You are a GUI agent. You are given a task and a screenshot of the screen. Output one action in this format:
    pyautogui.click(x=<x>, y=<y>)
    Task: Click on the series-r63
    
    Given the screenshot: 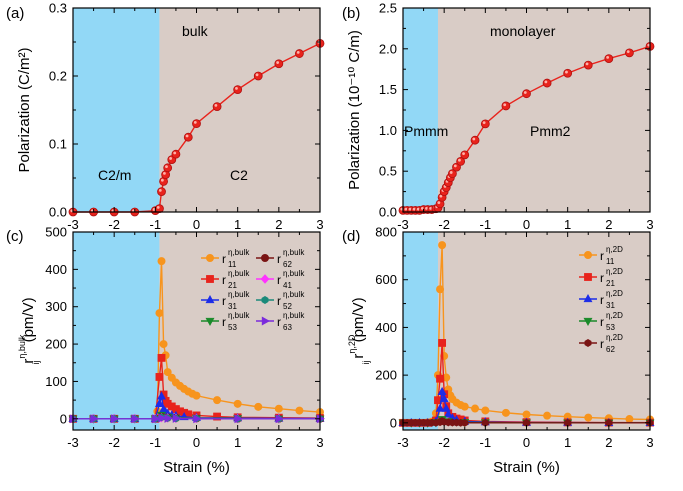 What is the action you would take?
    pyautogui.click(x=197, y=418)
    